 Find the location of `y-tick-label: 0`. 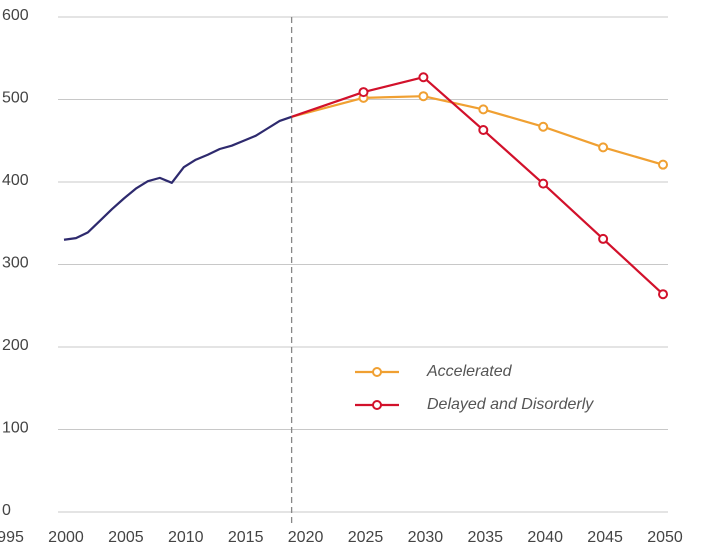

y-tick-label: 0 is located at coordinates (6, 510).